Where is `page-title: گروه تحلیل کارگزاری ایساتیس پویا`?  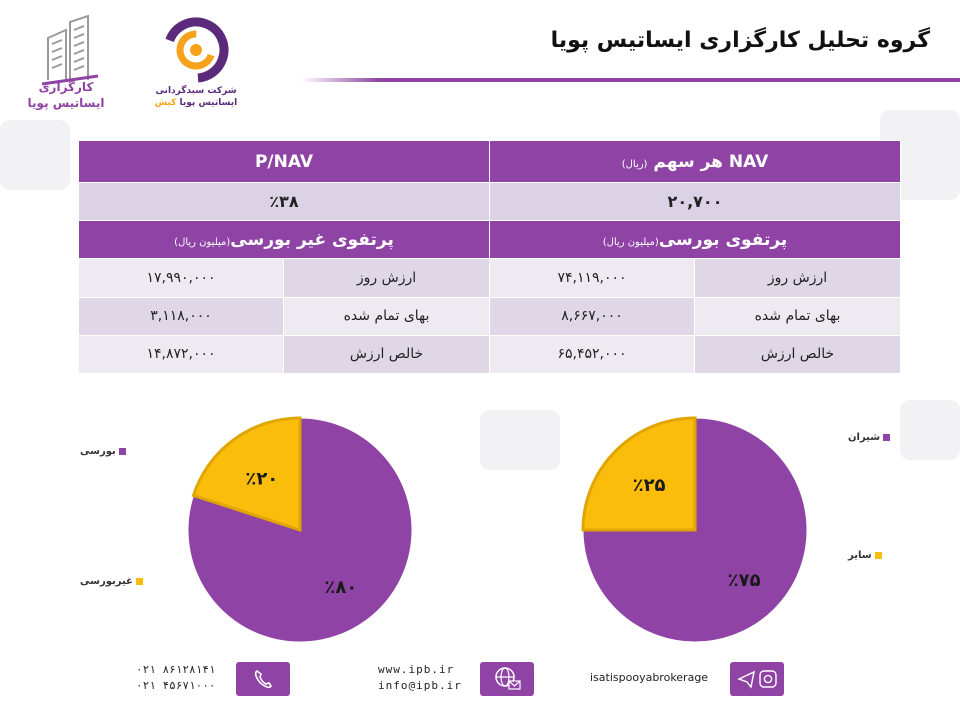
page-title: گروه تحلیل کارگزاری ایساتیس پویا is located at coordinates (740, 40).